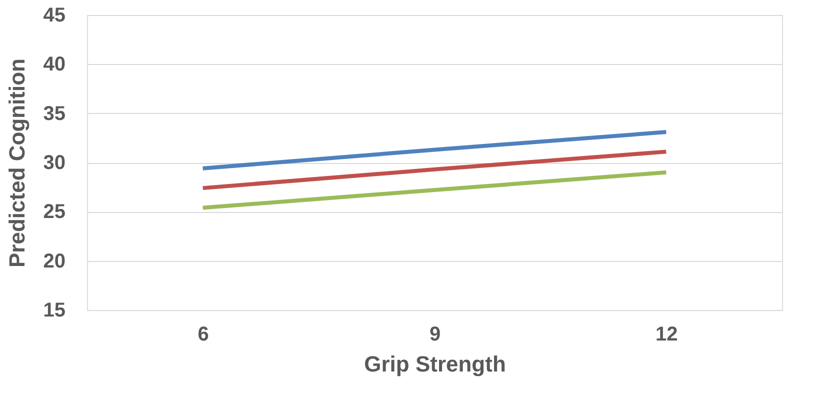 This screenshot has height=415, width=817. Describe the element at coordinates (435, 364) in the screenshot. I see `x-axis-title: Grip Strength` at that location.